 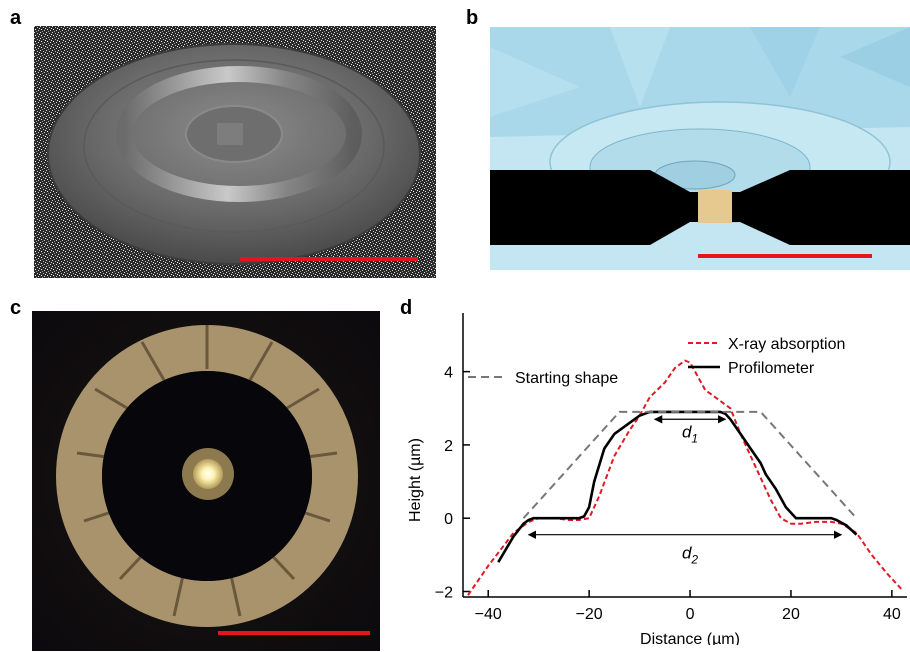 I want to click on y-axis-label: Height (µm), so click(x=415, y=480).